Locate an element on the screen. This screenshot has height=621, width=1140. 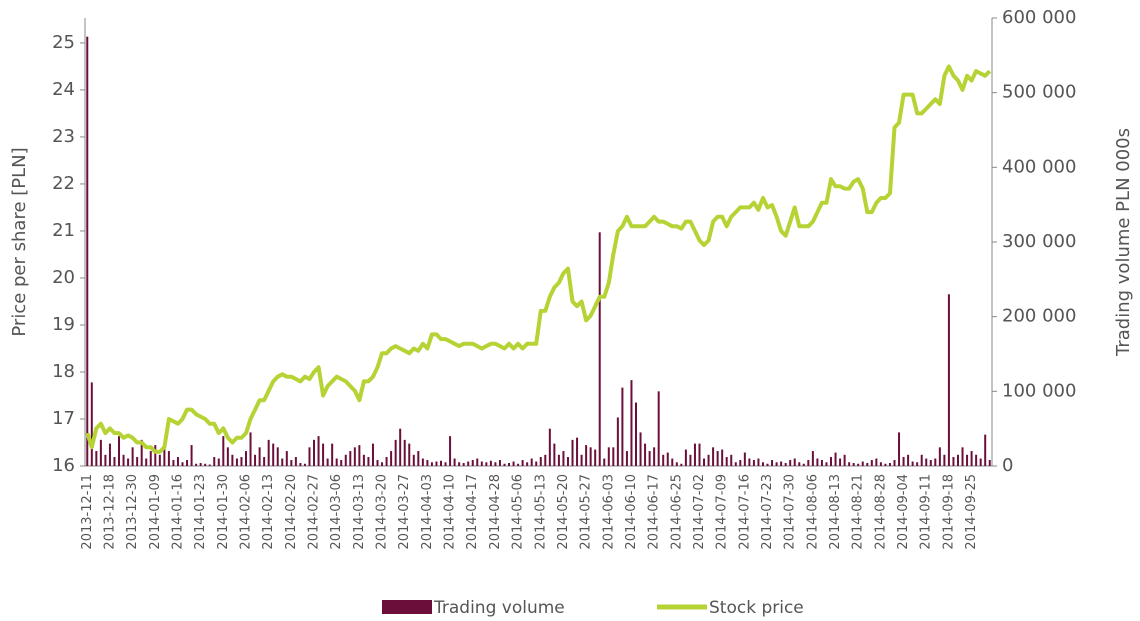
x-tick-label: 2014-03-20 is located at coordinates (382, 512).